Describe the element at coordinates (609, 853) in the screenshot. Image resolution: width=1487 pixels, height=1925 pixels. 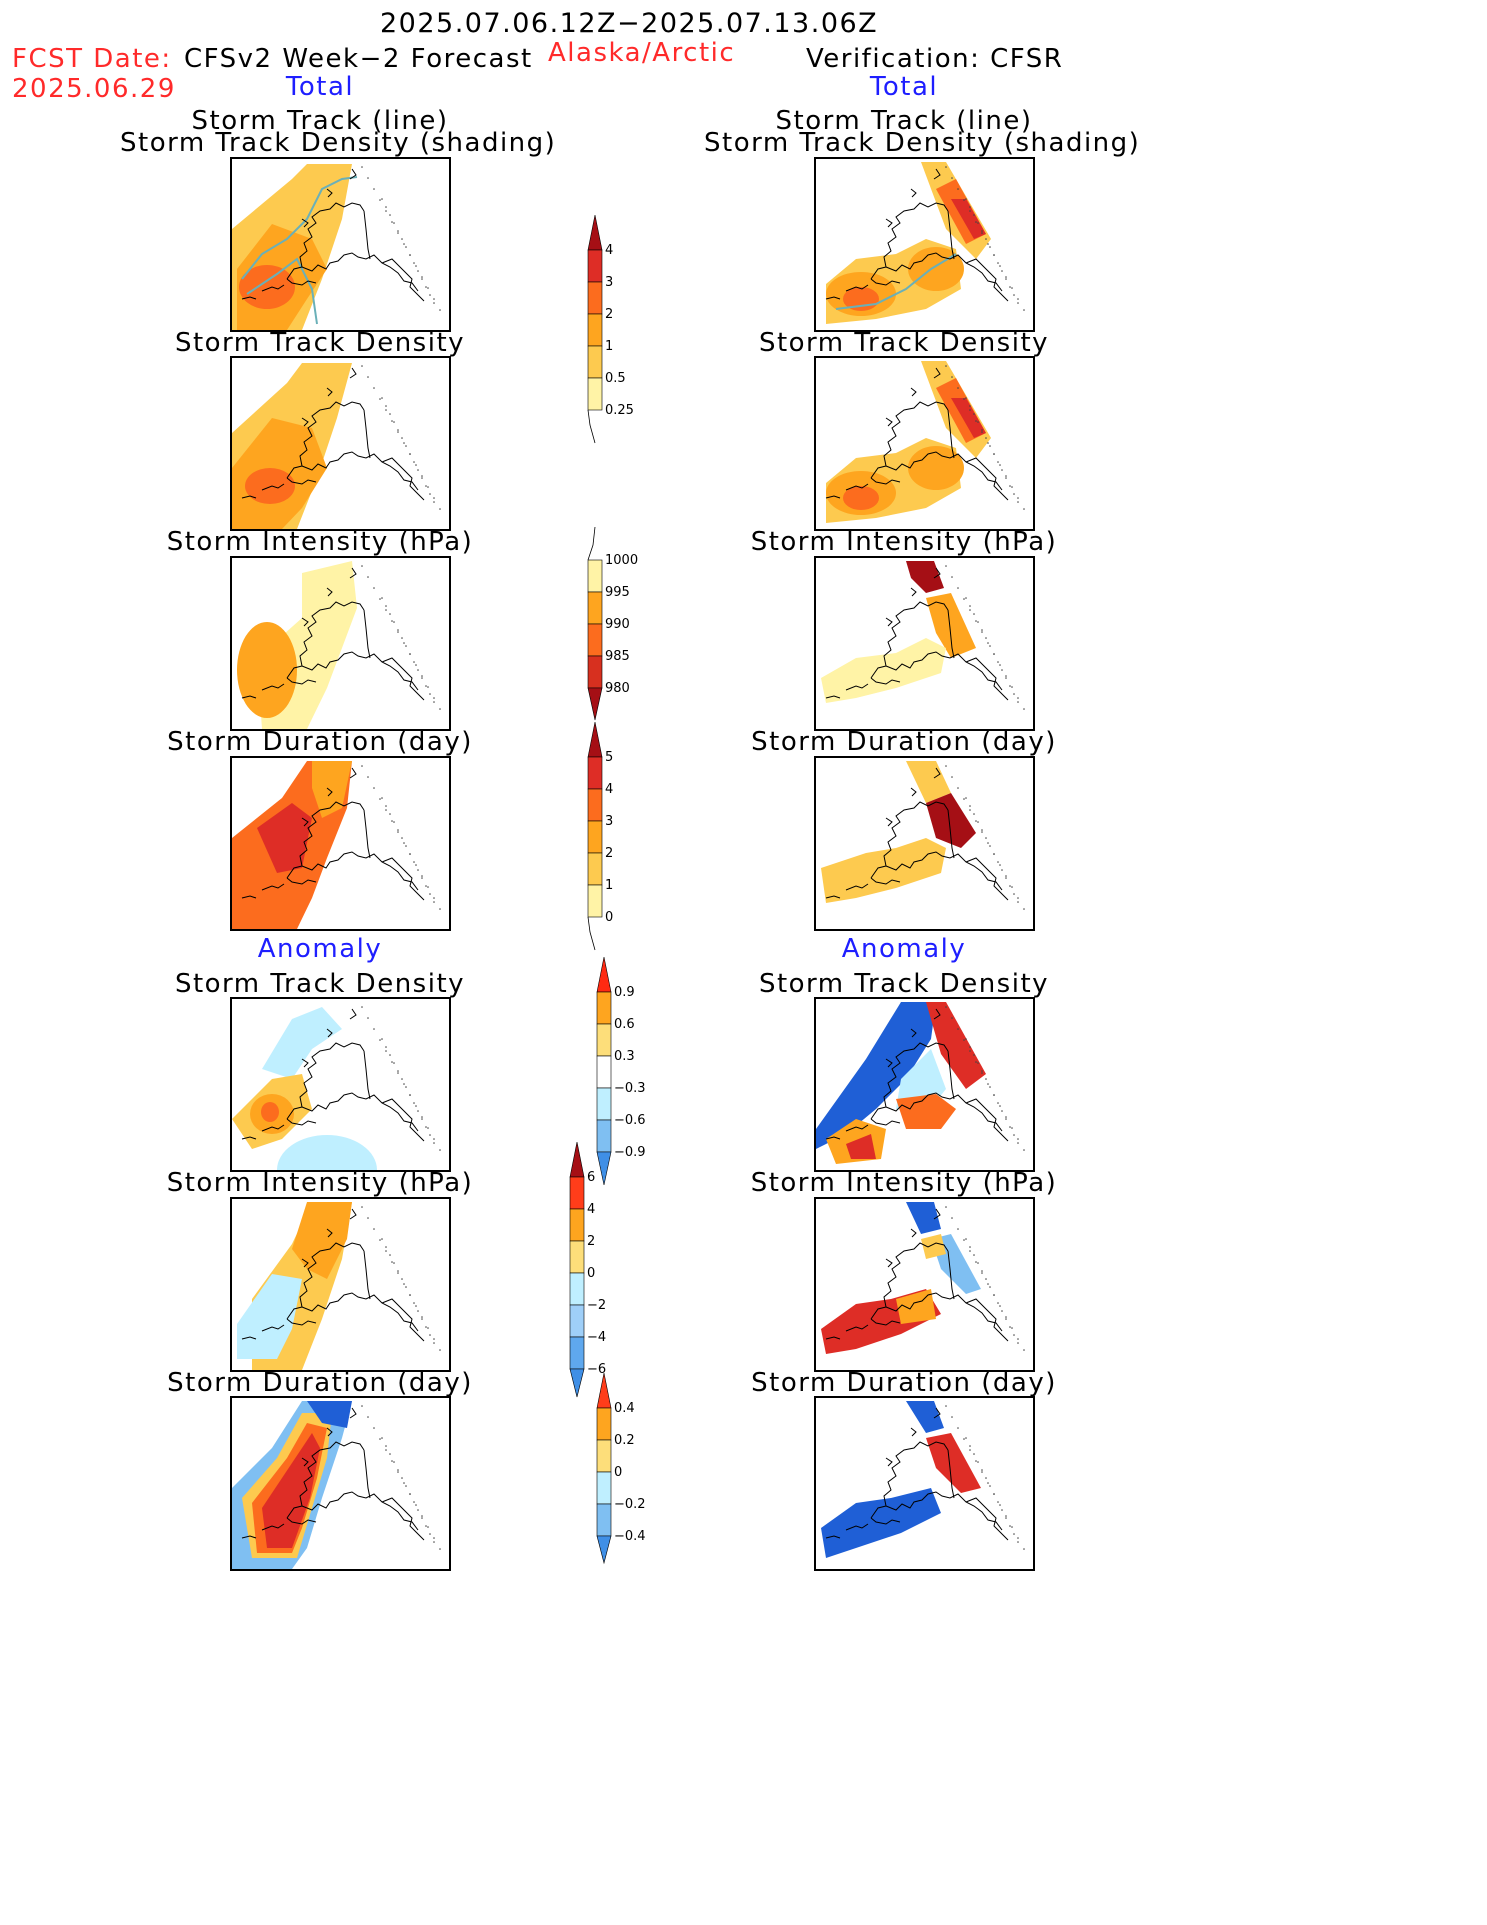
I see `cbar-duration-tick: 2` at that location.